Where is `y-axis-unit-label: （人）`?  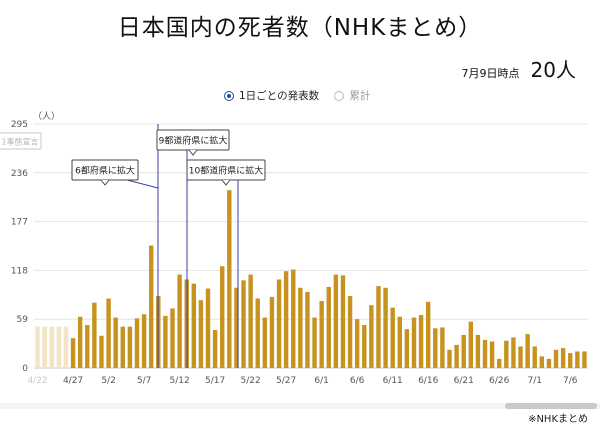
y-axis-unit-label: （人） is located at coordinates (46, 116).